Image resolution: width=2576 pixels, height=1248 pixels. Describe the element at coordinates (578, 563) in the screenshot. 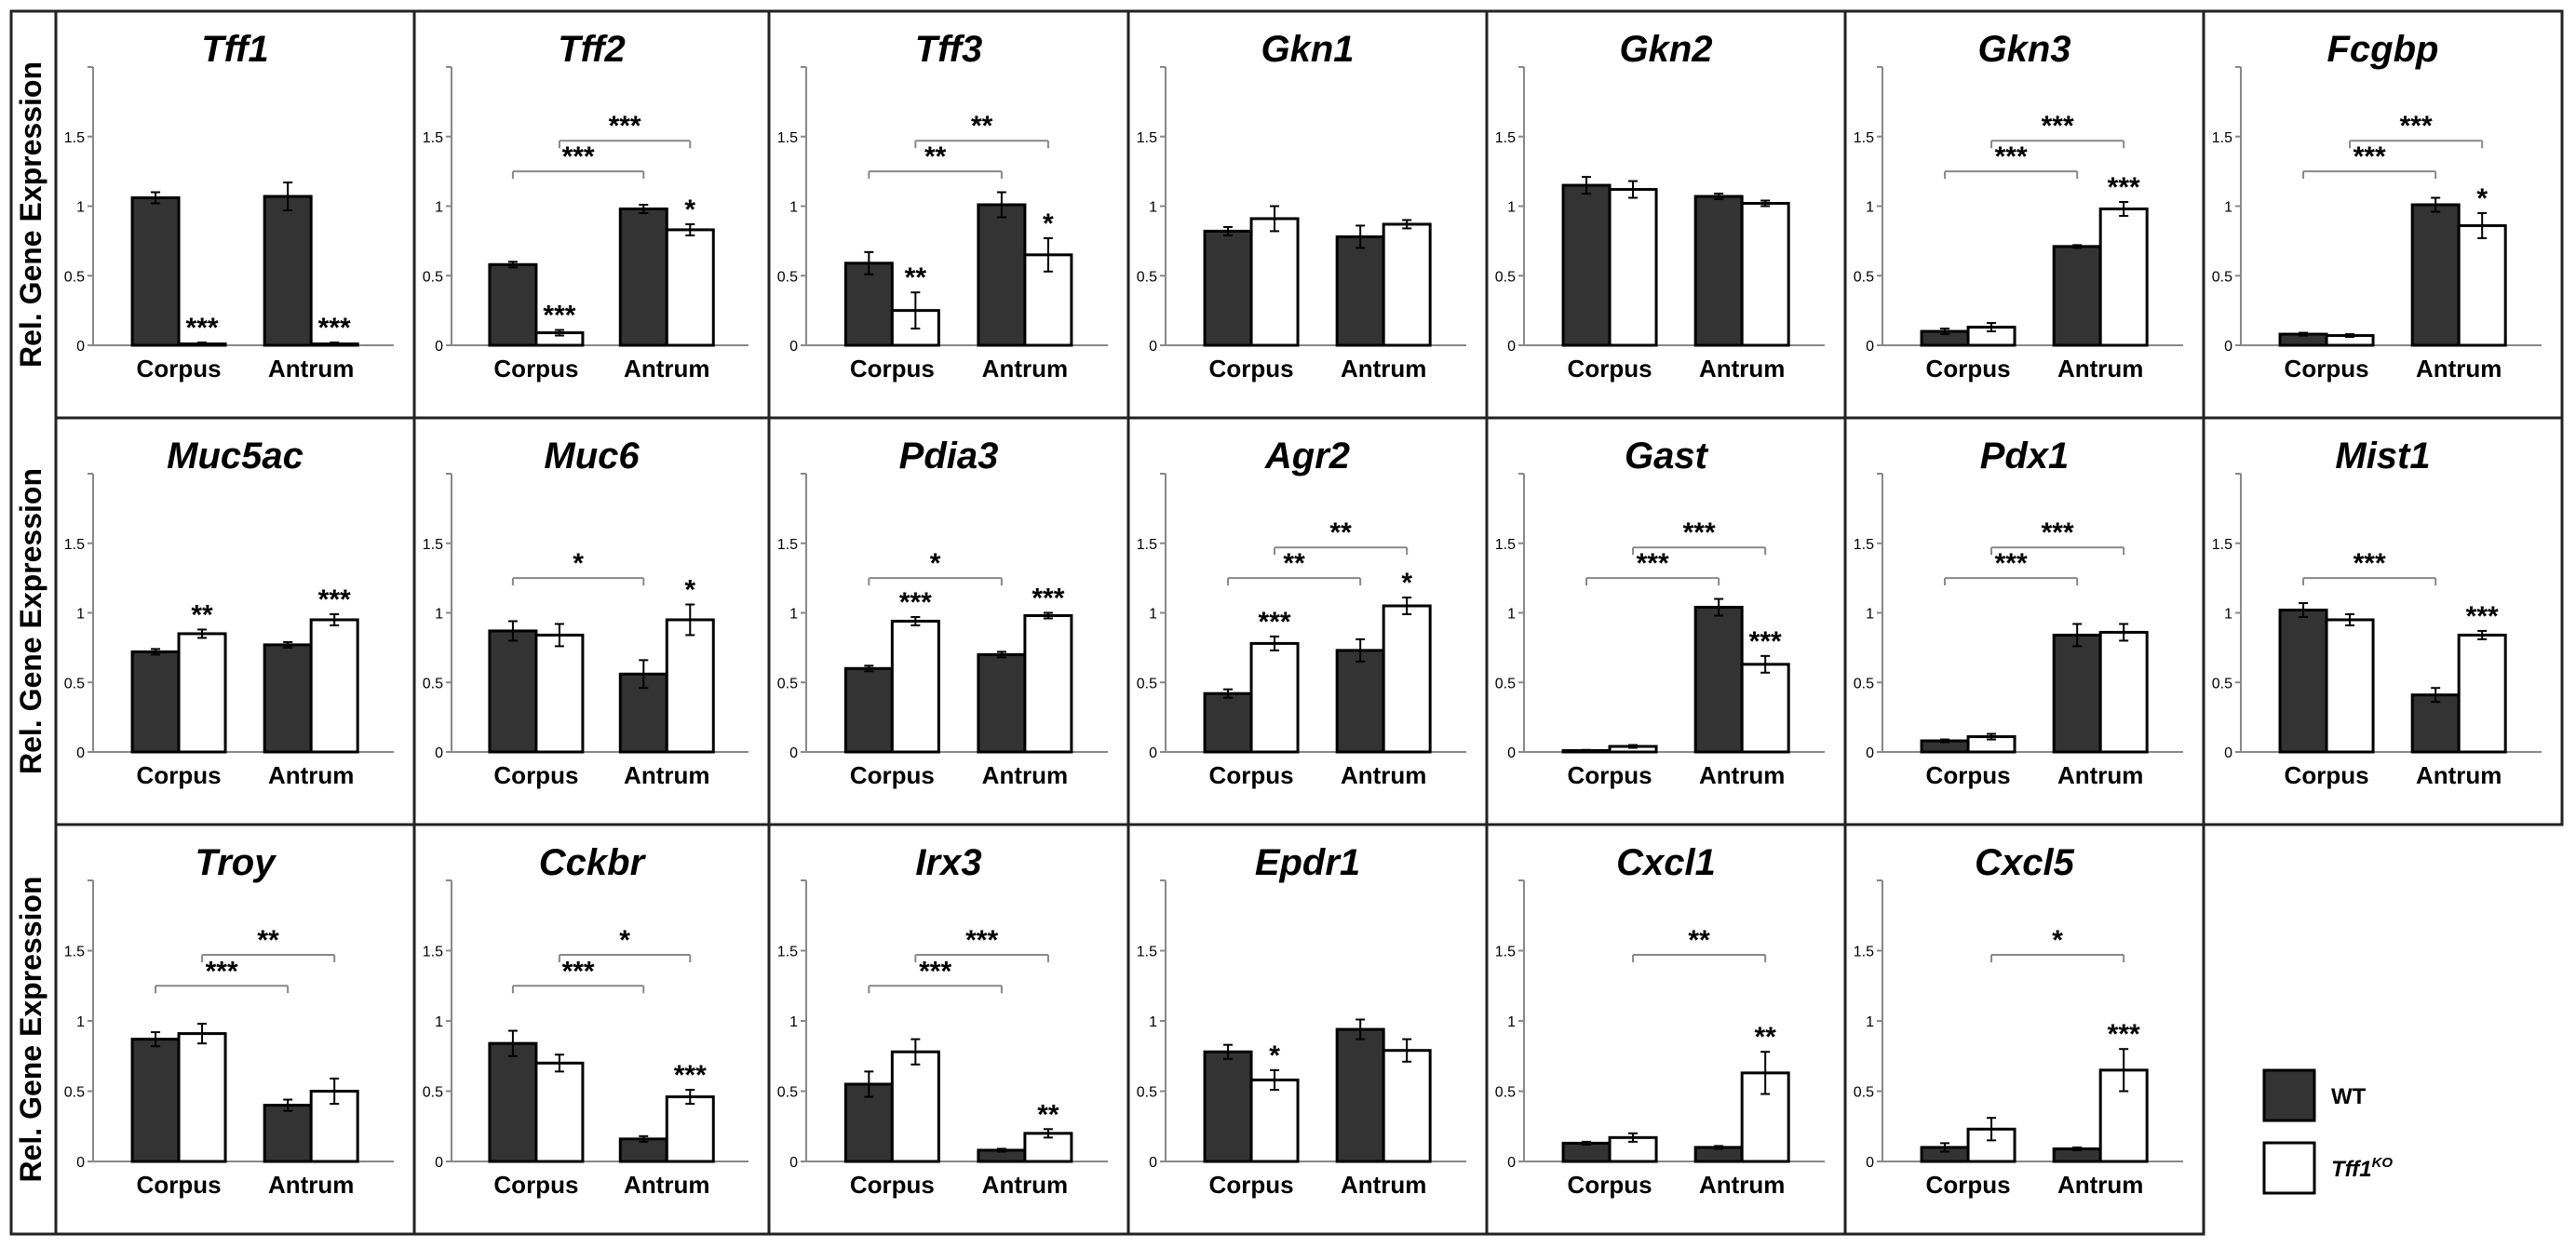

I see `bracket-label: *` at that location.